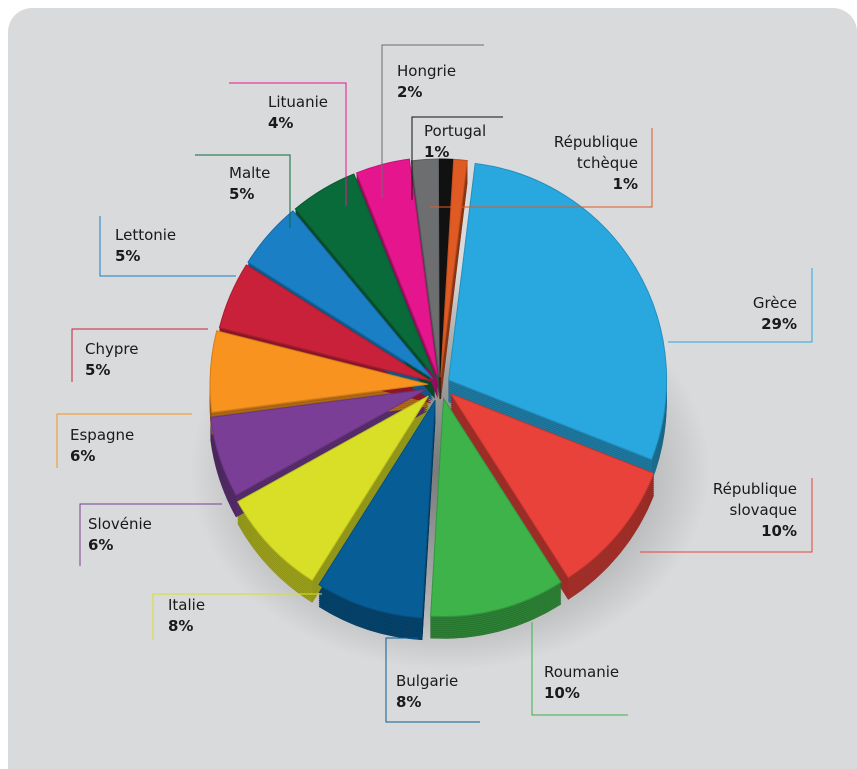 This screenshot has width=857, height=769. Describe the element at coordinates (455, 131) in the screenshot. I see `slice-label-portugal: Portugal` at that location.